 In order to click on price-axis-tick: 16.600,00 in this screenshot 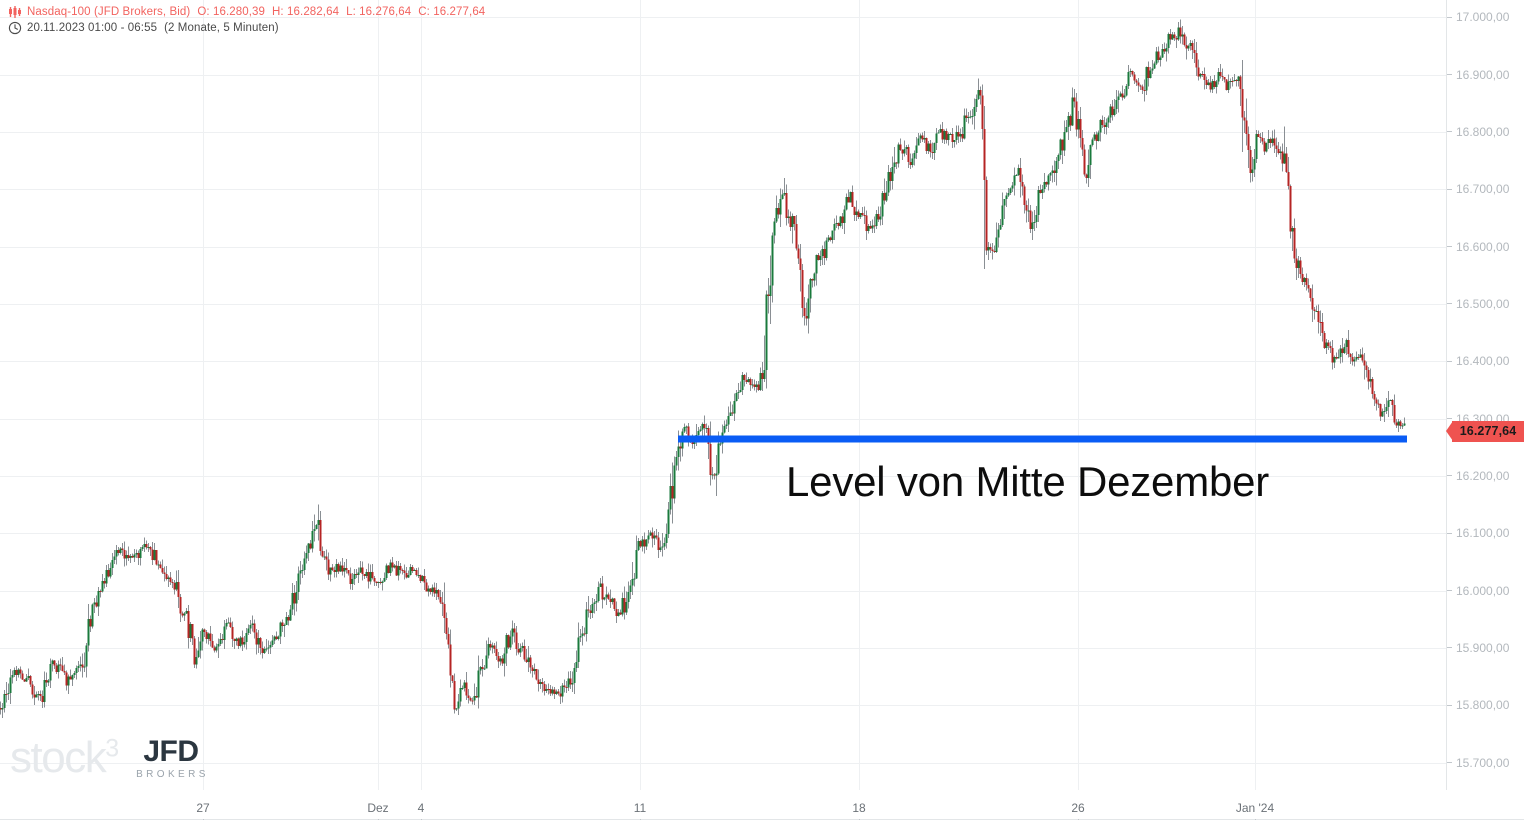, I will do `click(1477, 247)`.